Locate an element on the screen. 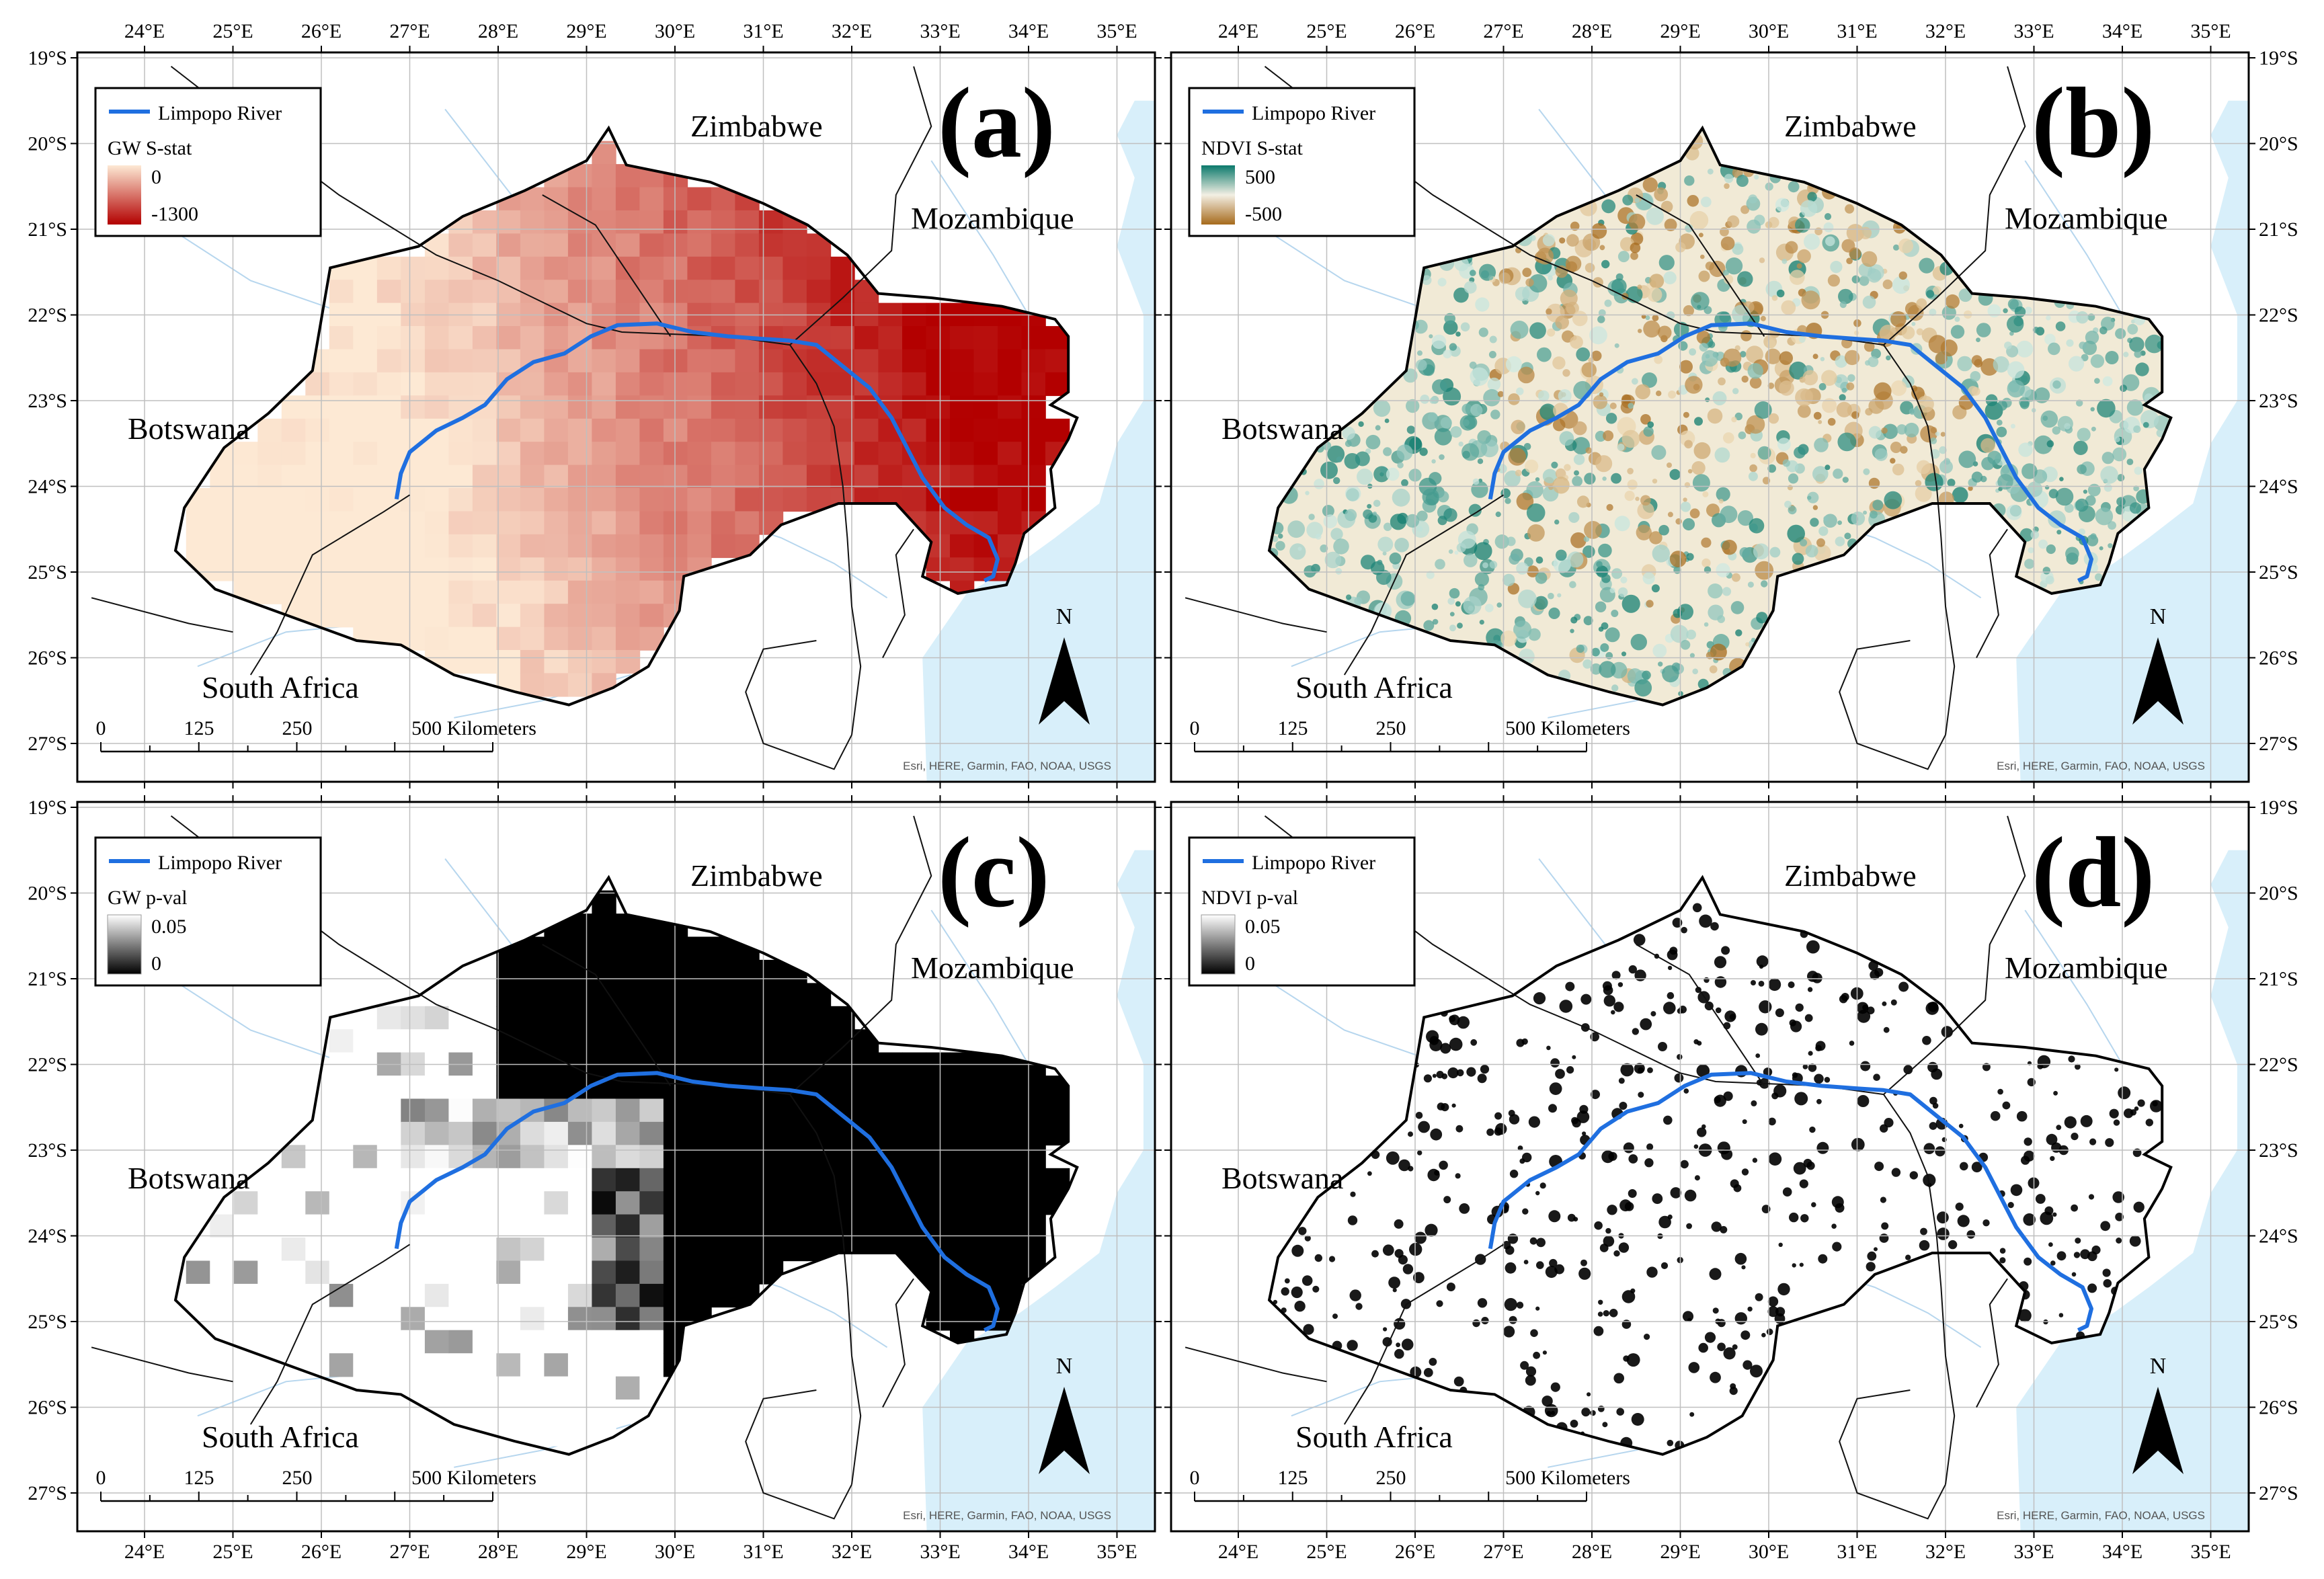  north-arrow: N is located at coordinates (1064, 665).